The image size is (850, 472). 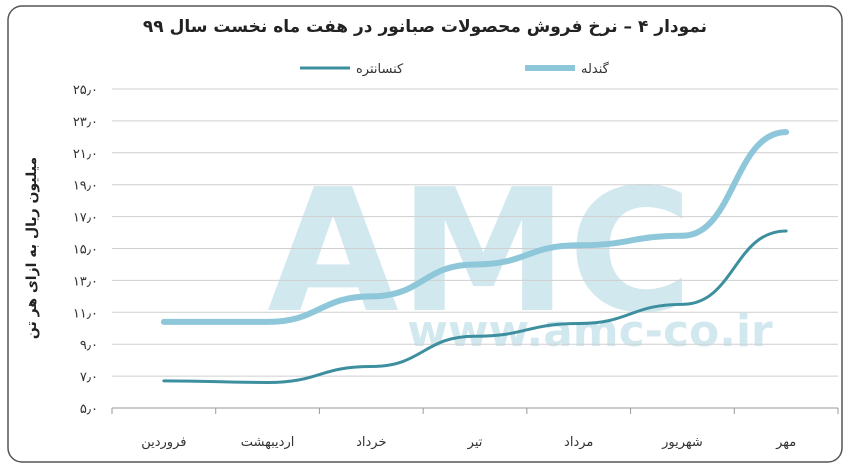 What do you see at coordinates (595, 69) in the screenshot?
I see `legend-label: گندله` at bounding box center [595, 69].